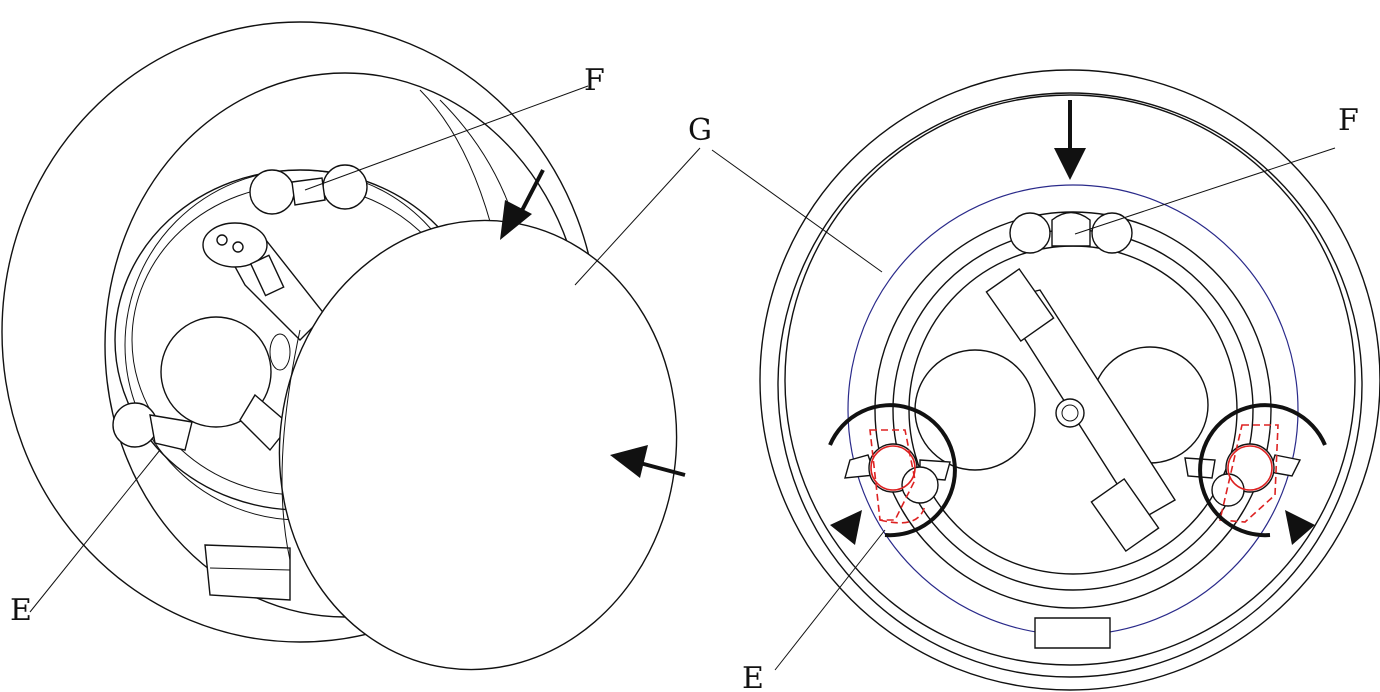 The height and width of the screenshot is (692, 1380). I want to click on left-lamp-socket, so click(264, 281).